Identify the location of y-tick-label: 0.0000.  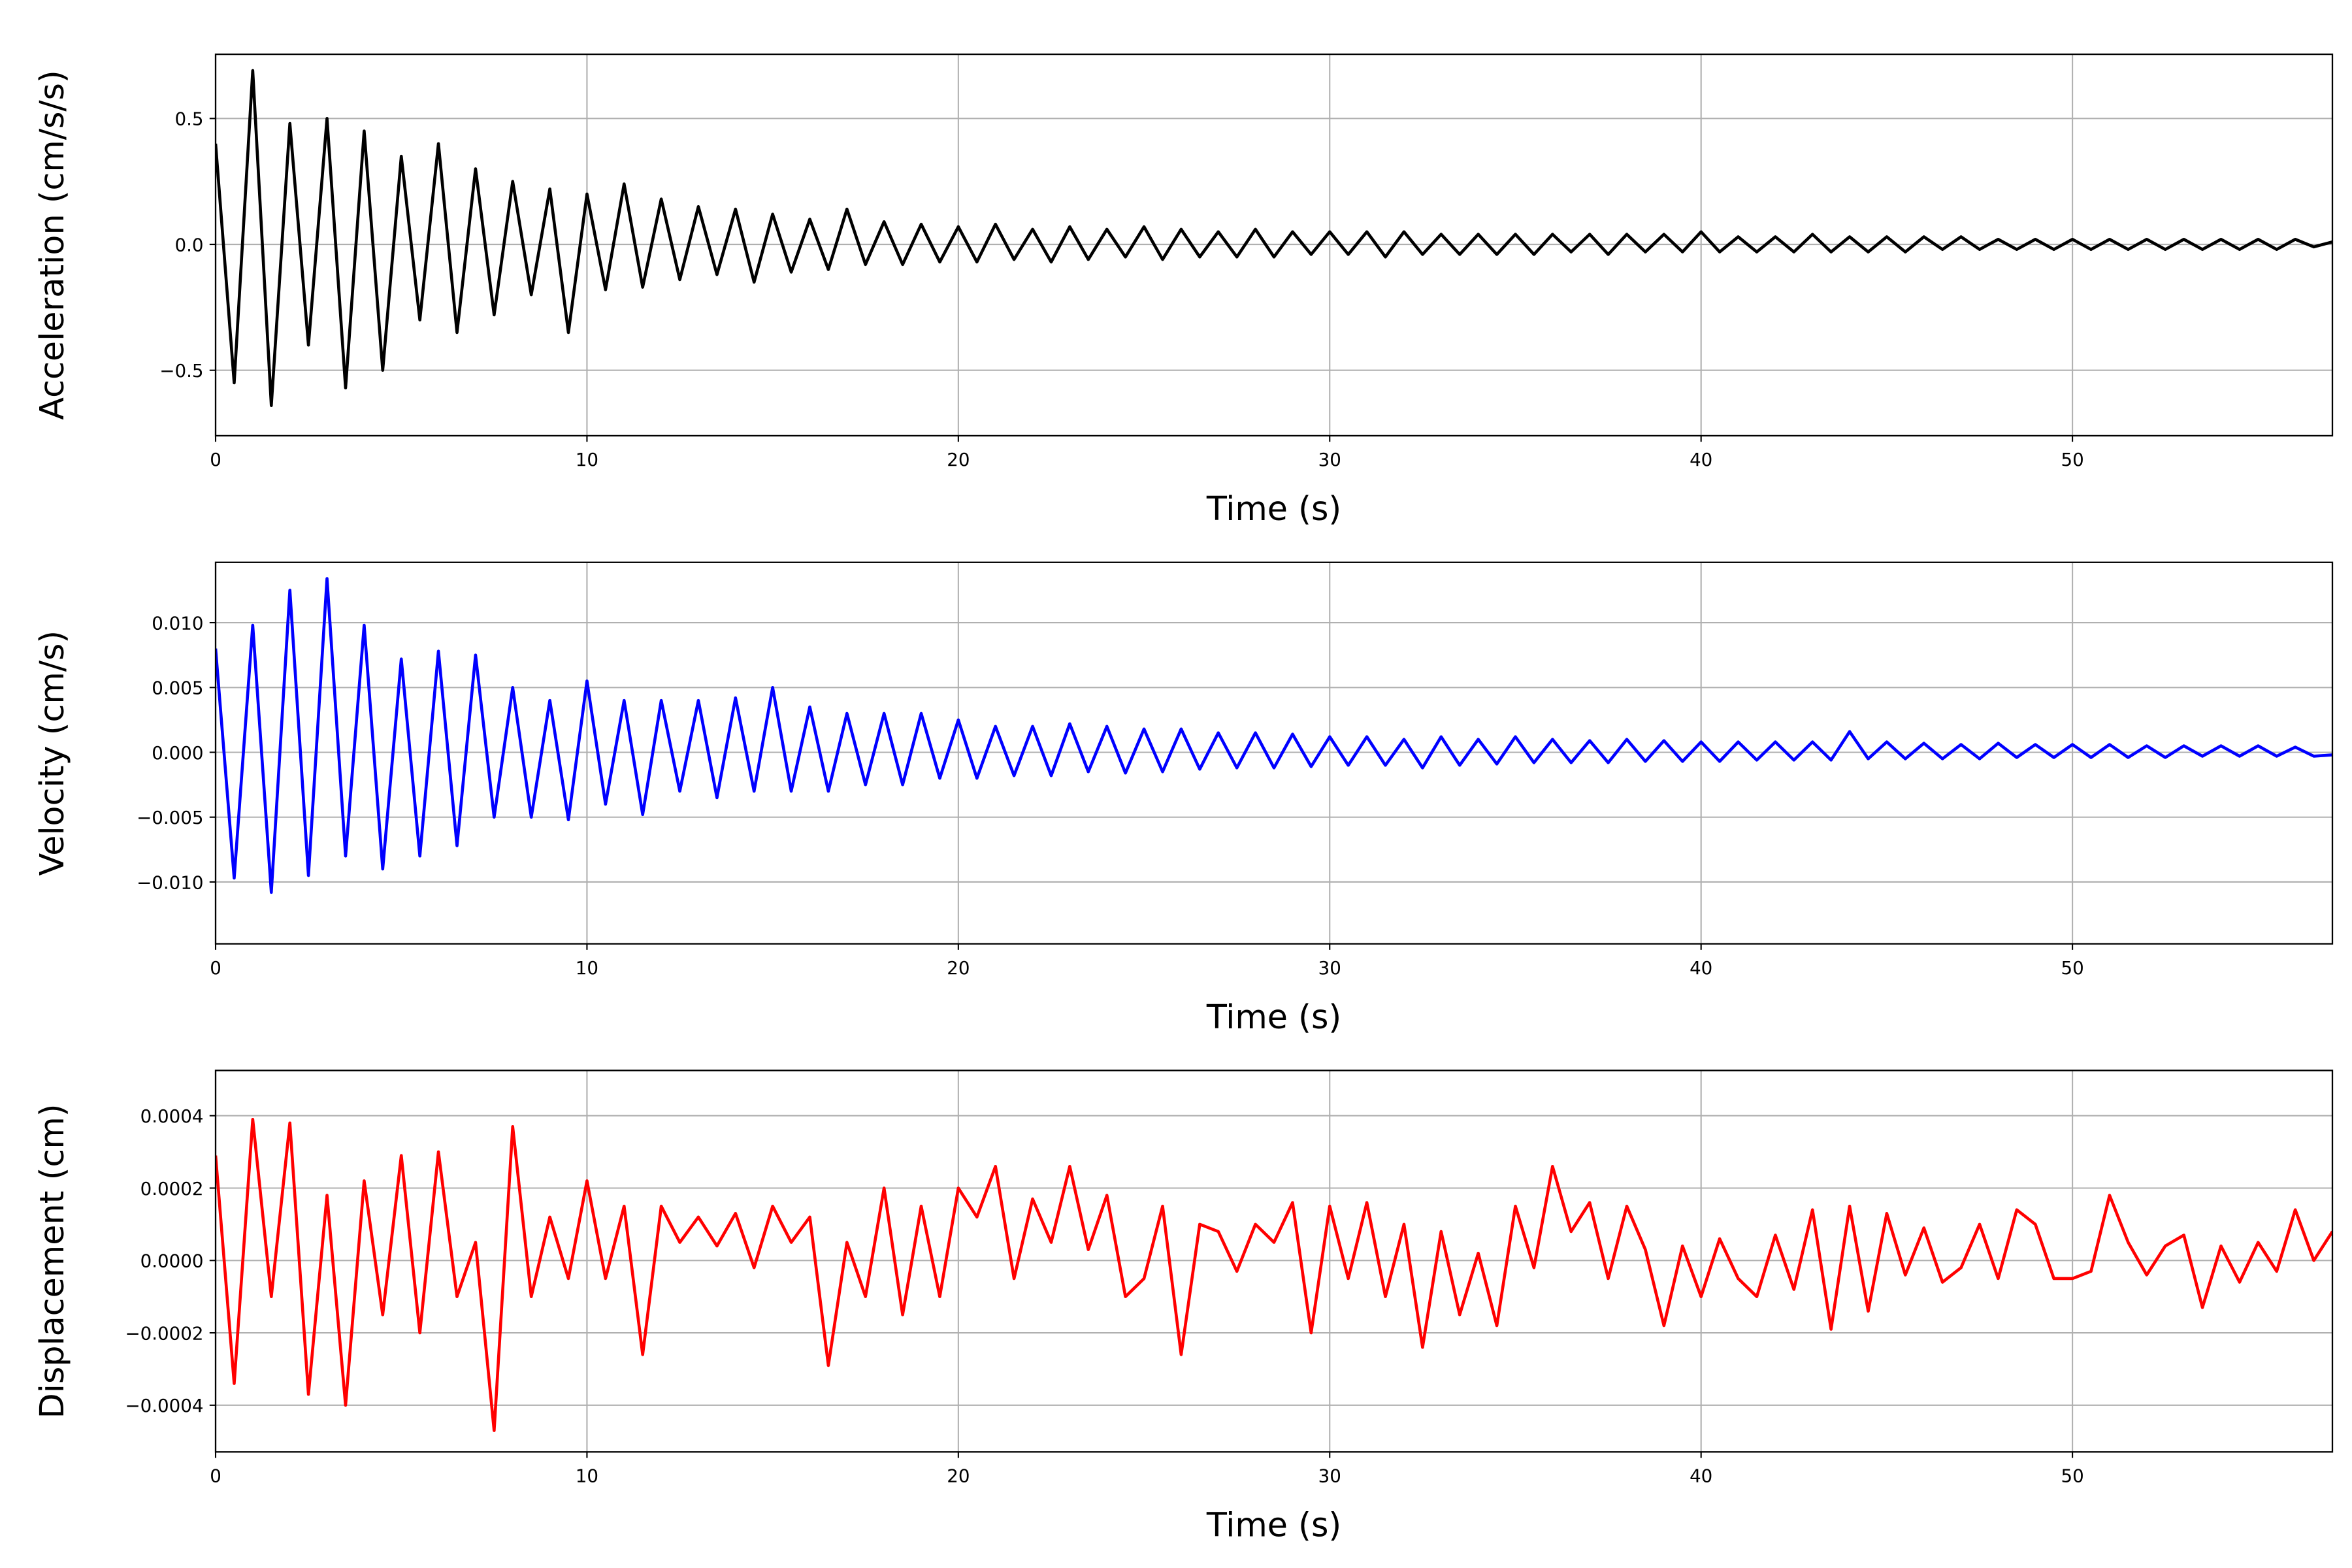
(172, 1261).